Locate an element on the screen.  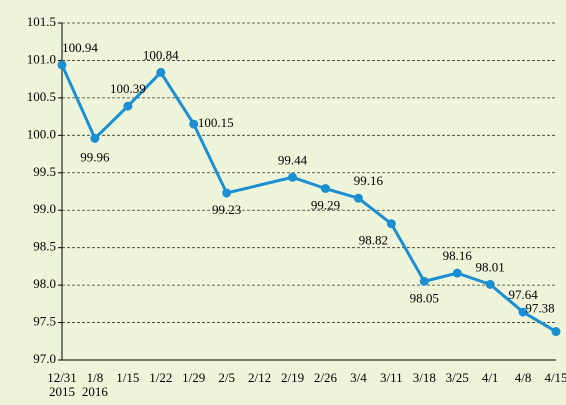
y-tick-label: 97.0 is located at coordinates (44, 358).